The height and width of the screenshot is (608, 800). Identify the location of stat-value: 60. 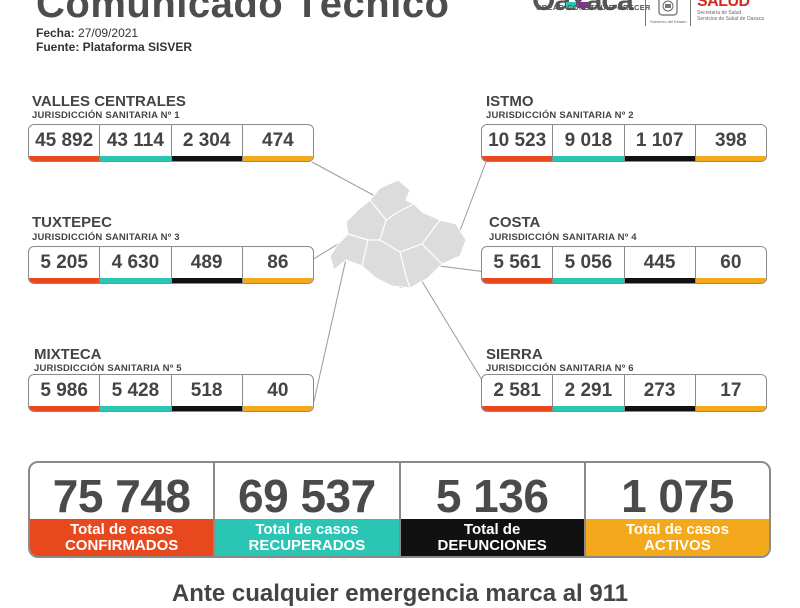
(731, 262).